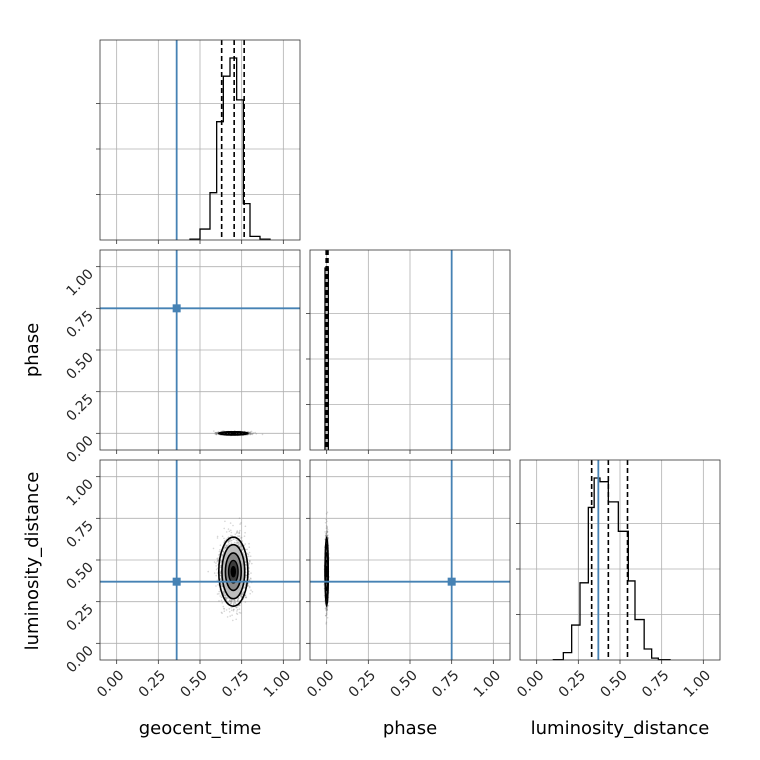 The height and width of the screenshot is (760, 760). I want to click on y-tick-label: 0.25, so click(79, 617).